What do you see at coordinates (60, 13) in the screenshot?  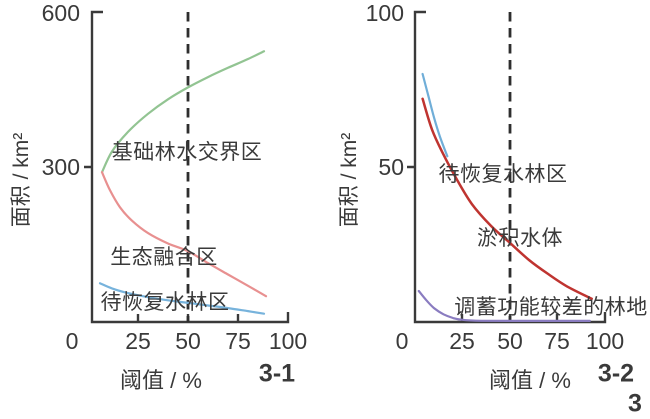 I see `y-tick-label: 600` at bounding box center [60, 13].